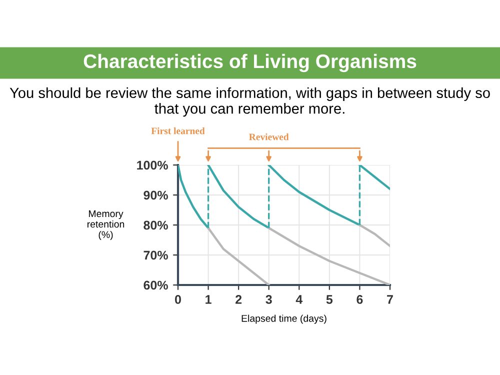 This screenshot has width=500, height=375. What do you see at coordinates (178, 130) in the screenshot?
I see `annotation: First learned` at bounding box center [178, 130].